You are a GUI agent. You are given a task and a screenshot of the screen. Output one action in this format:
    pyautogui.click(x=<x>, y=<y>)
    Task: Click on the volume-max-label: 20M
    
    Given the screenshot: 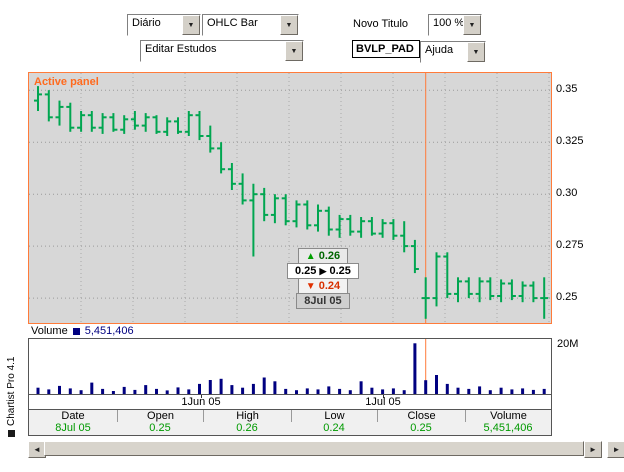 What is the action you would take?
    pyautogui.click(x=568, y=344)
    